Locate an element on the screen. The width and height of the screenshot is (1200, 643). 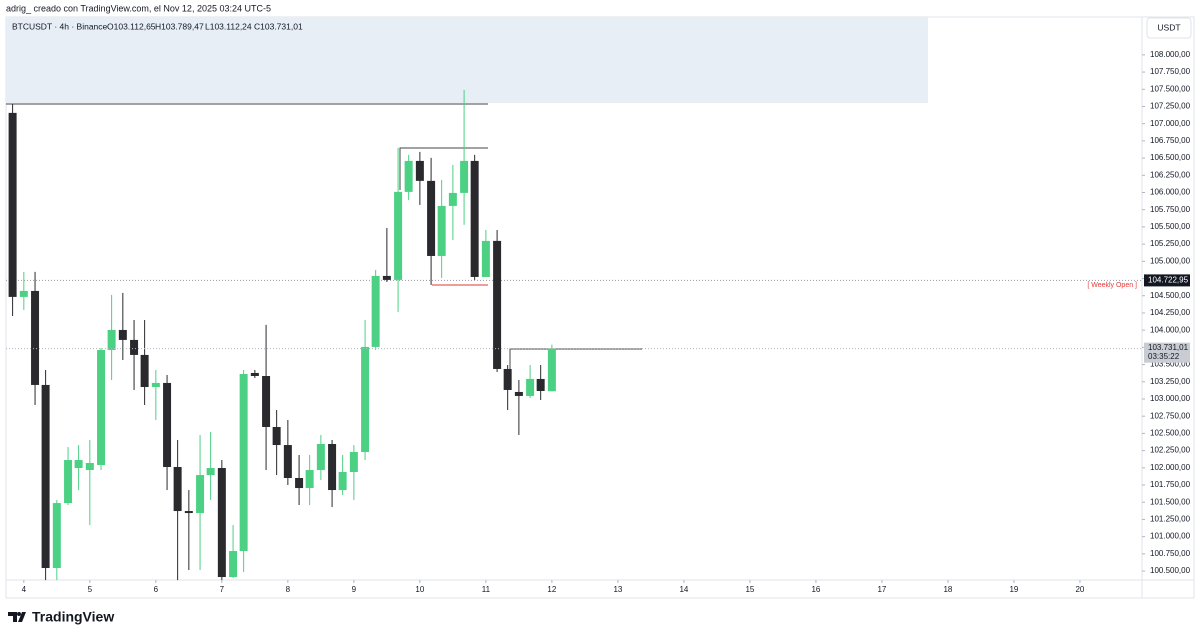
x-tick-label: 4 is located at coordinates (24, 589).